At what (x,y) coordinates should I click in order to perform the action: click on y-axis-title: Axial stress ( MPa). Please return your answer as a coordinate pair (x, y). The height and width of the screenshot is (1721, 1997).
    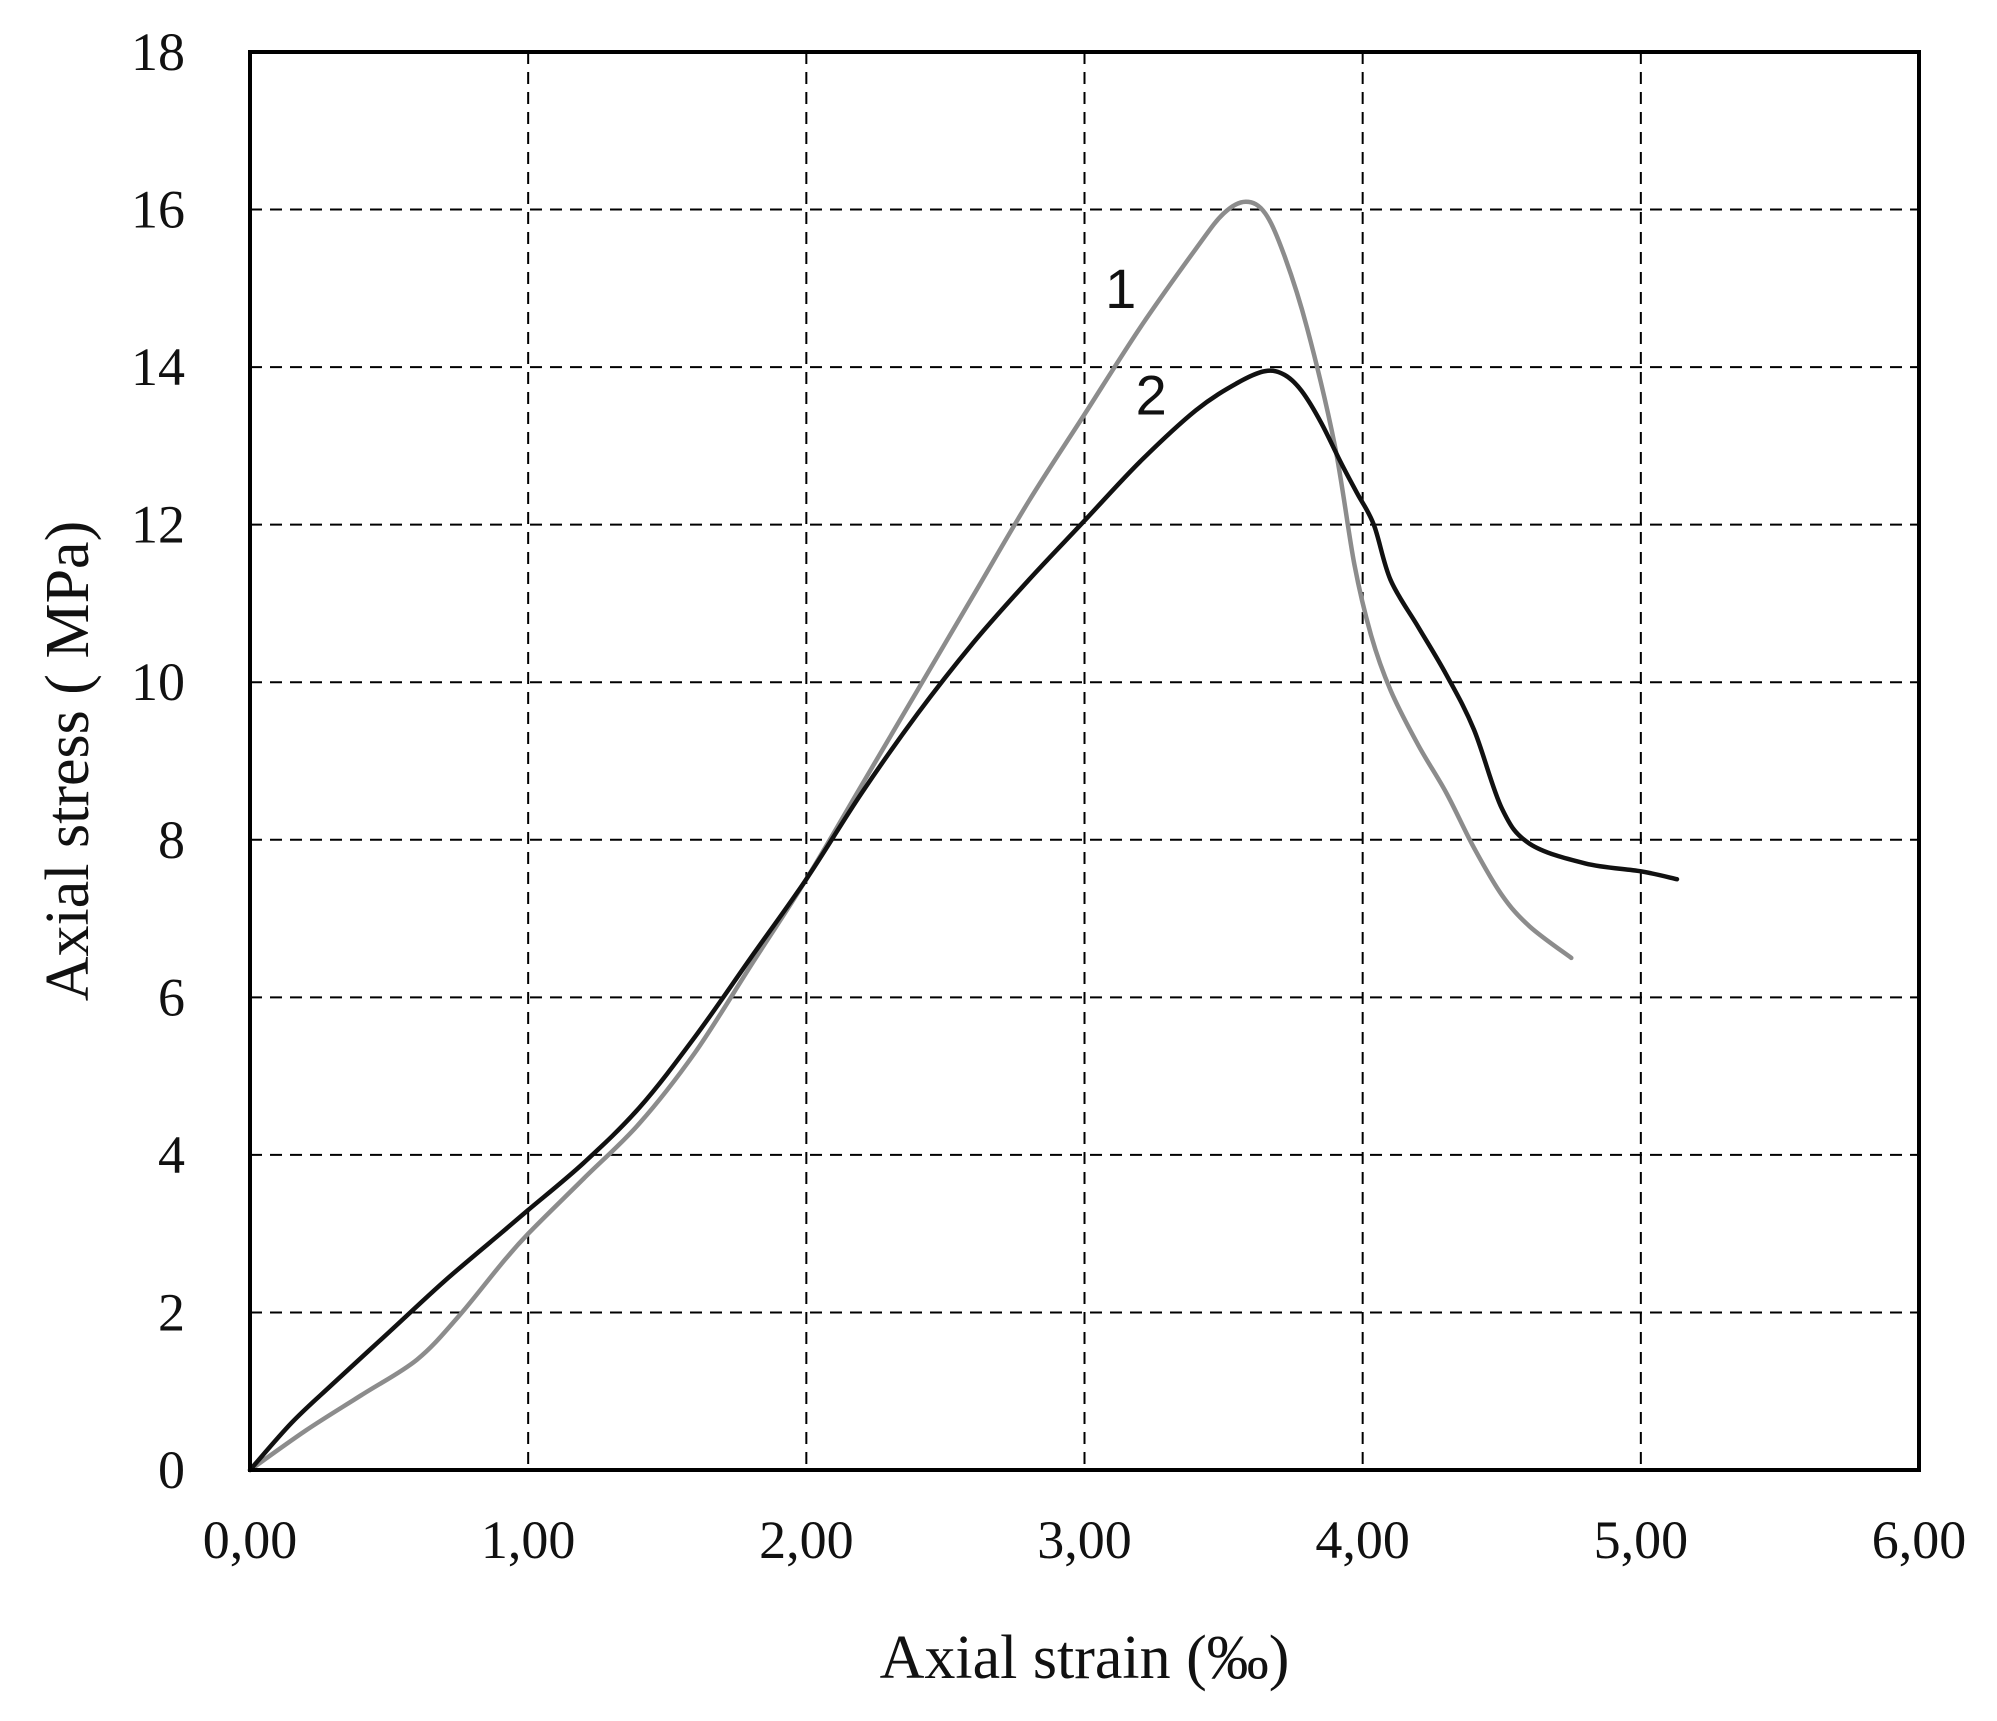
    Looking at the image, I should click on (68, 761).